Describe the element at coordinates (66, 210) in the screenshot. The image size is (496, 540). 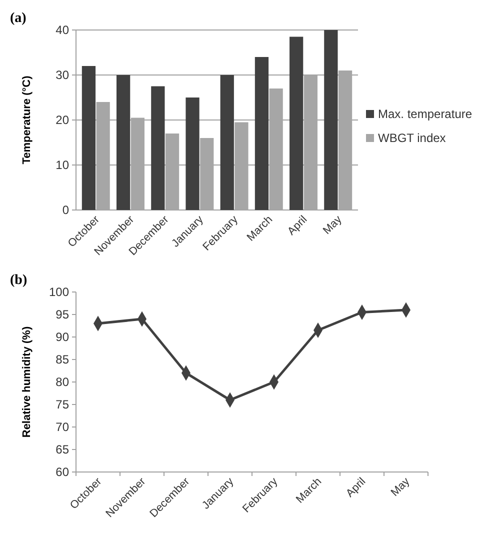
I see `y-tick-label: 0` at that location.